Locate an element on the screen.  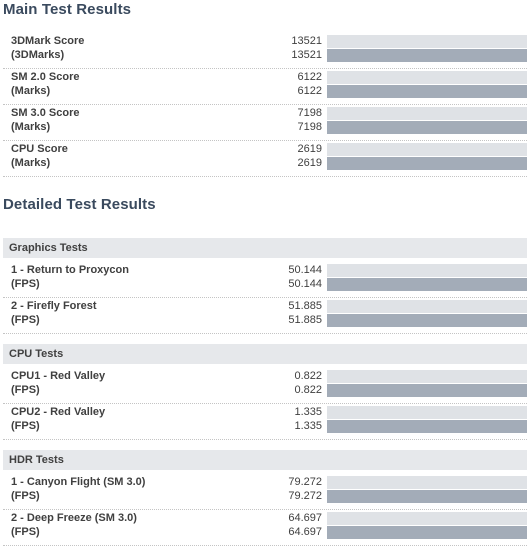
result-value-repeat: 2619 is located at coordinates (309, 163).